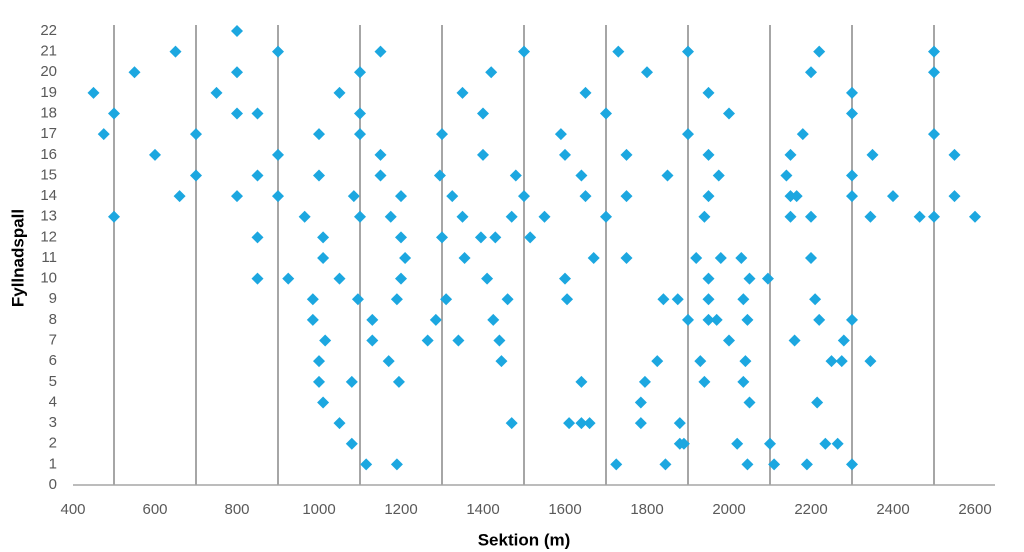 The image size is (1024, 552). What do you see at coordinates (48, 92) in the screenshot?
I see `y-tick-label: 19` at bounding box center [48, 92].